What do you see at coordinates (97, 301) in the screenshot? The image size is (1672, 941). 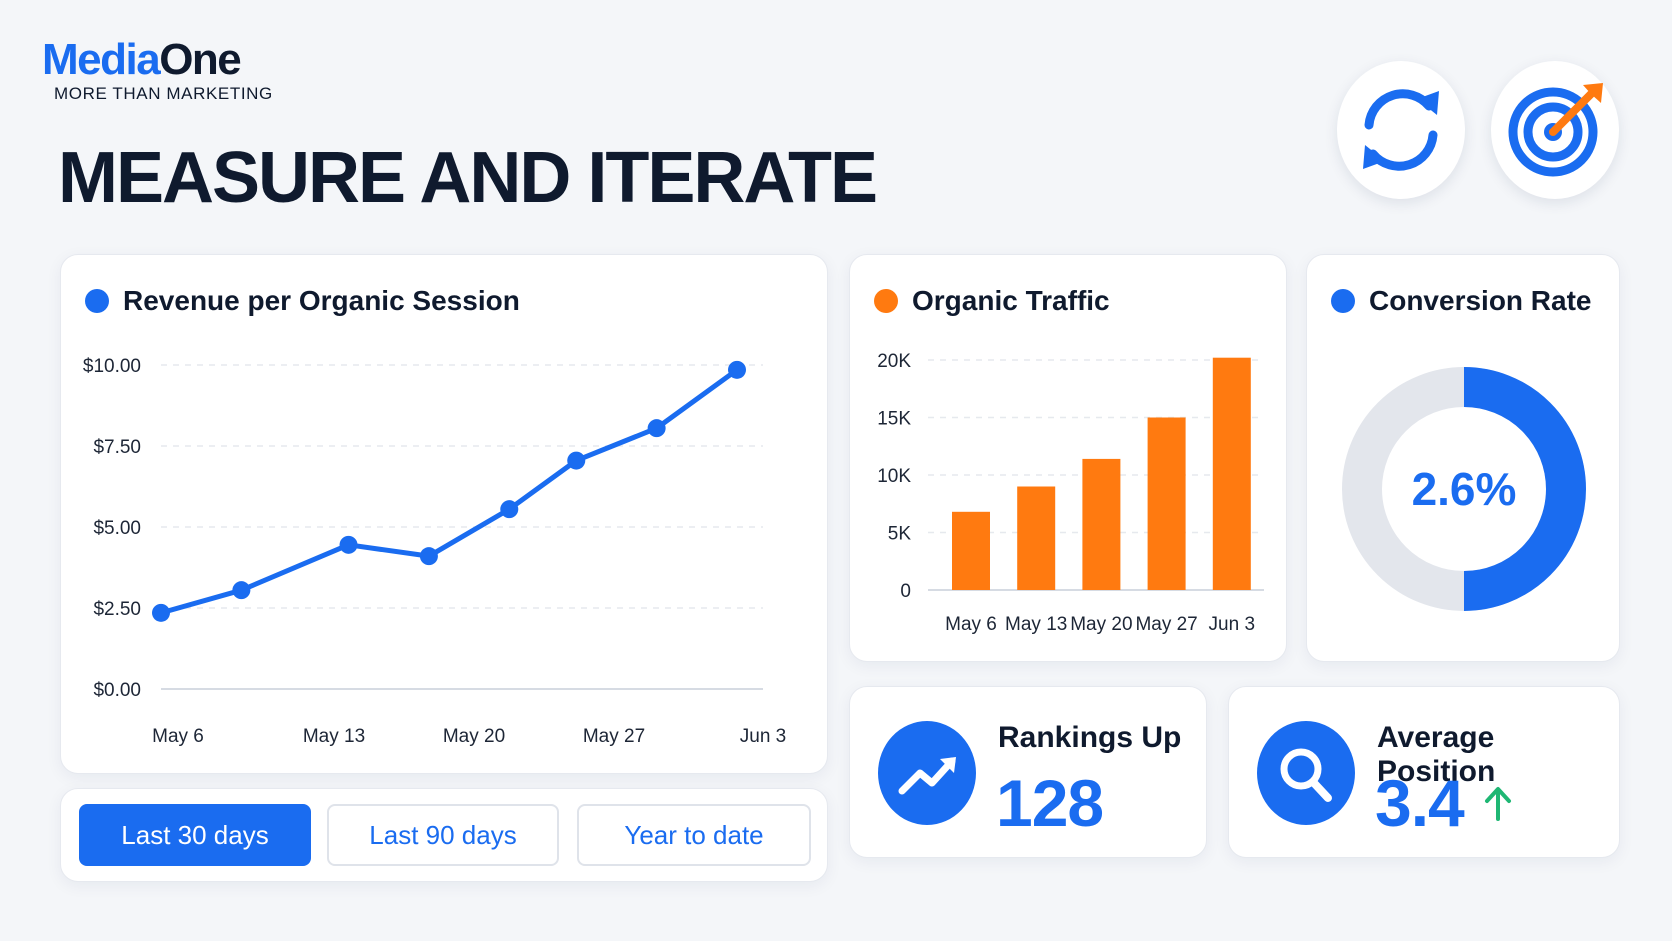 I see `revenue-legend-dot` at bounding box center [97, 301].